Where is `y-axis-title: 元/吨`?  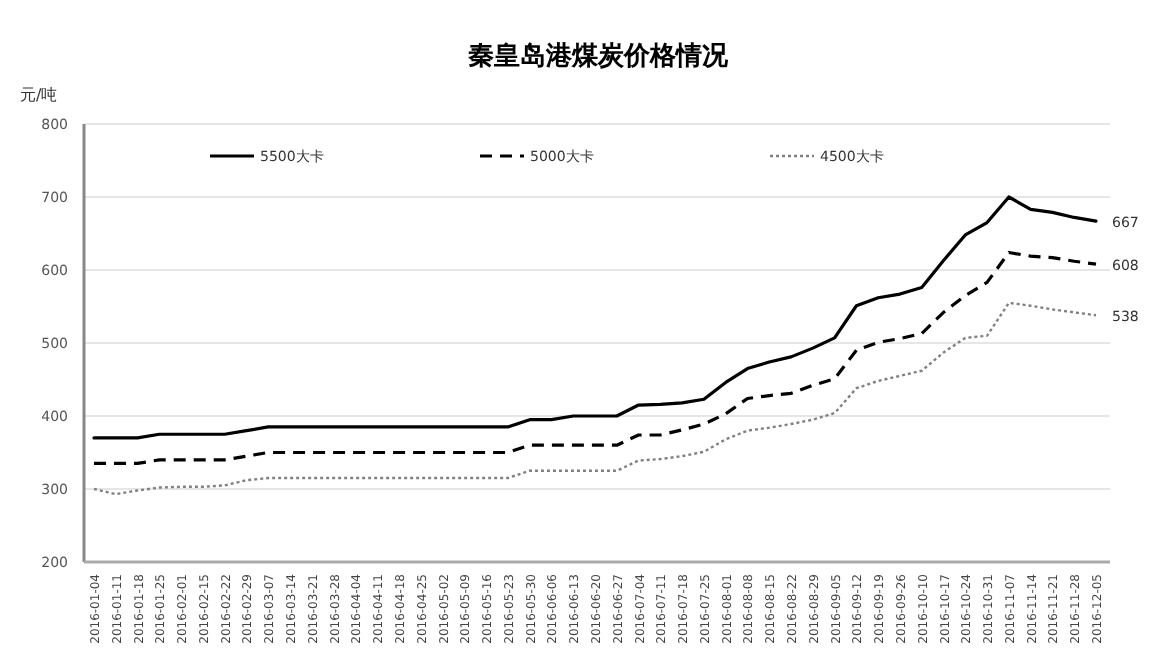 y-axis-title: 元/吨 is located at coordinates (39, 95).